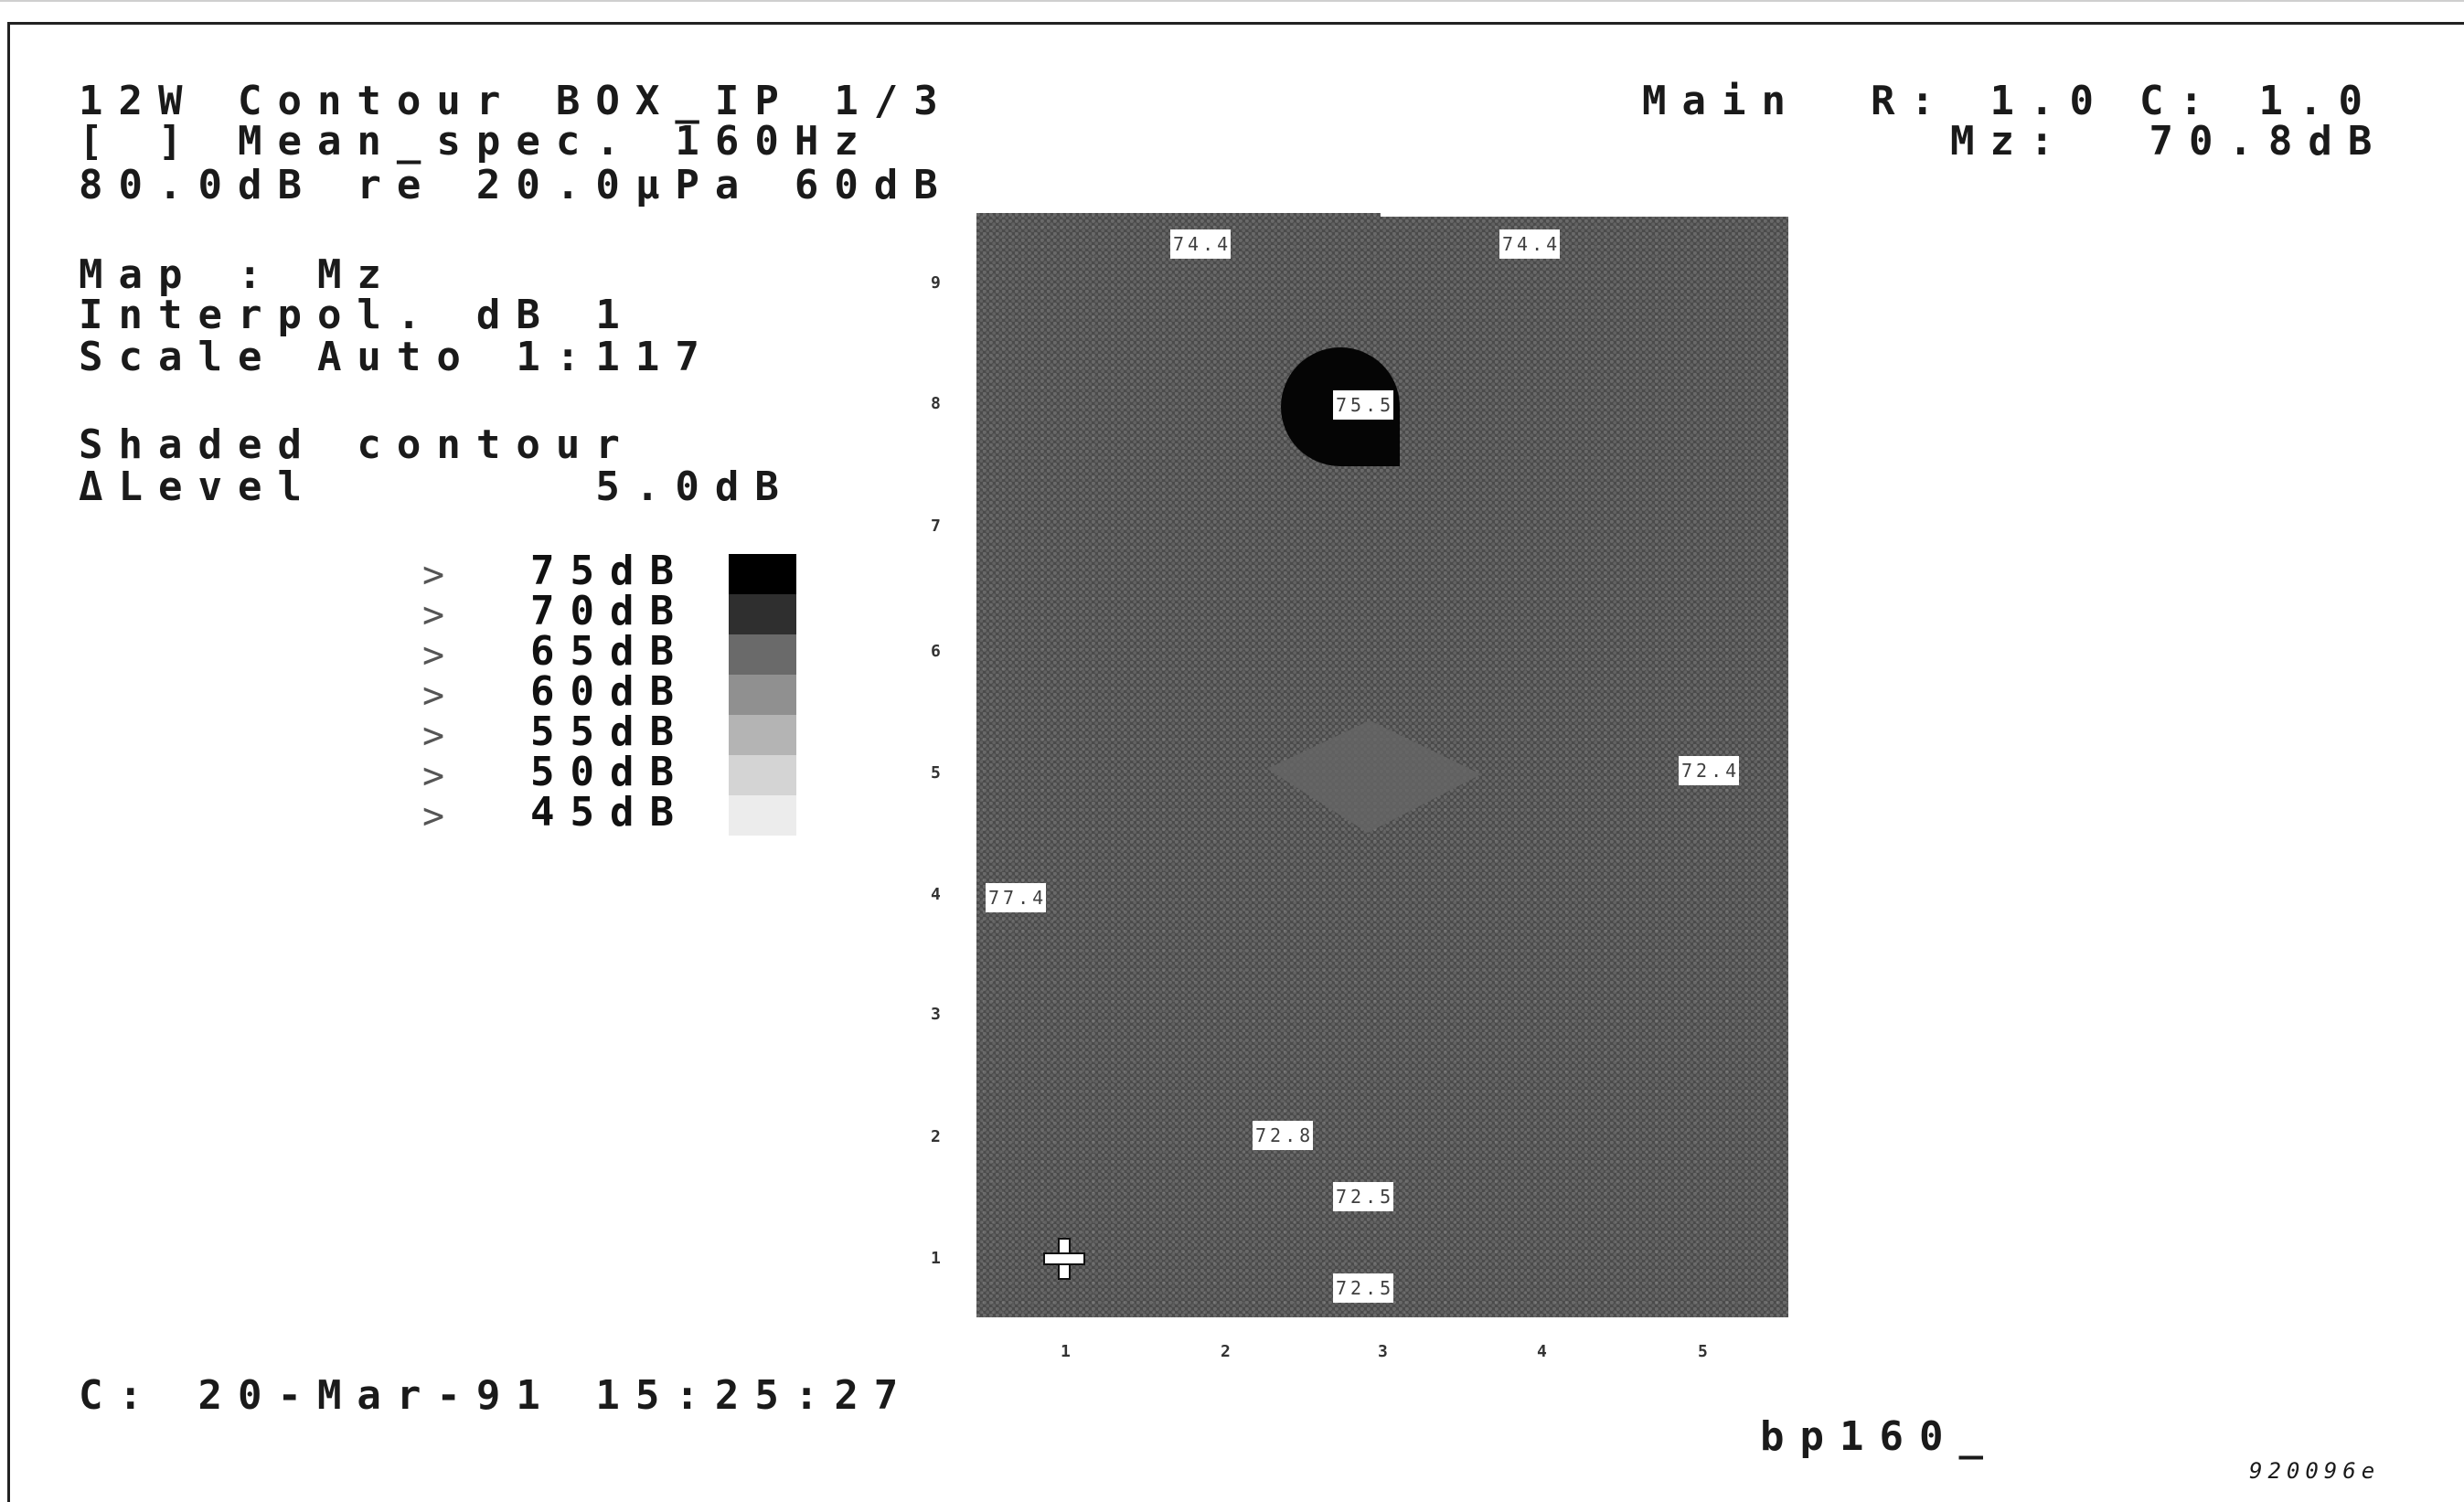  Describe the element at coordinates (936, 526) in the screenshot. I see `y-tick-7: 7` at that location.